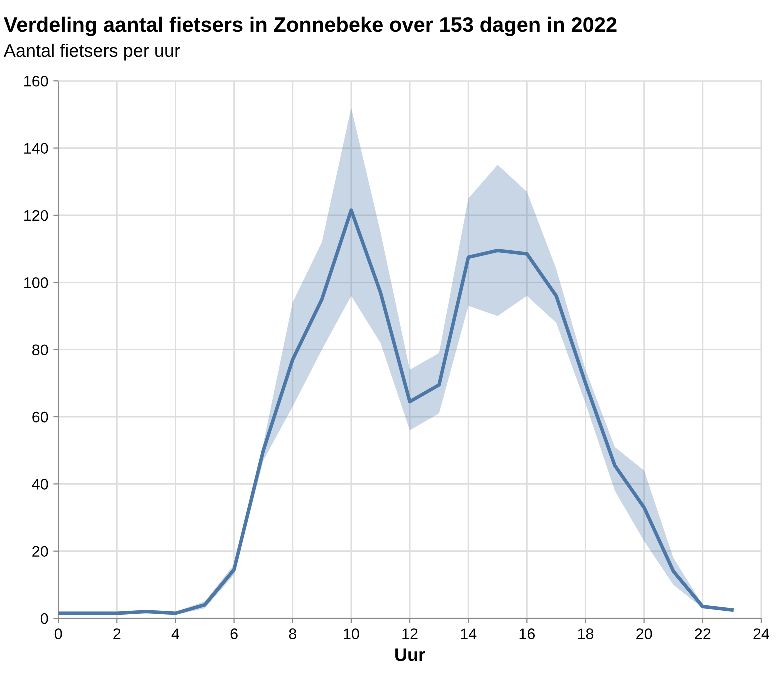 The width and height of the screenshot is (781, 676). I want to click on x-tick-label: 4, so click(176, 634).